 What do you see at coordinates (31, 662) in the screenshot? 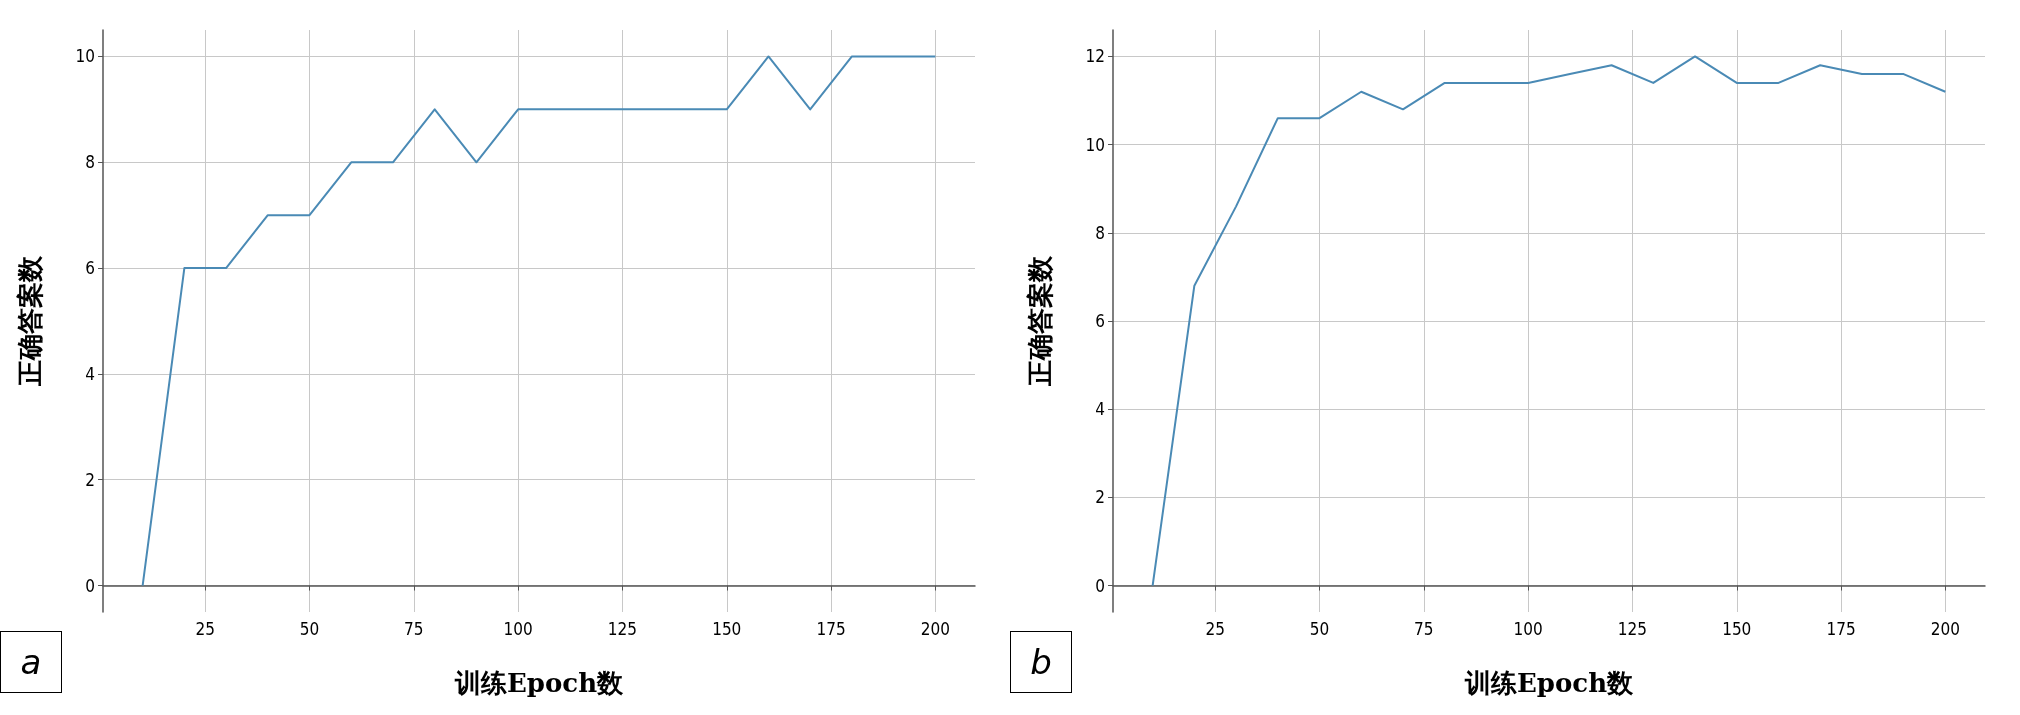
I see `text: a` at bounding box center [31, 662].